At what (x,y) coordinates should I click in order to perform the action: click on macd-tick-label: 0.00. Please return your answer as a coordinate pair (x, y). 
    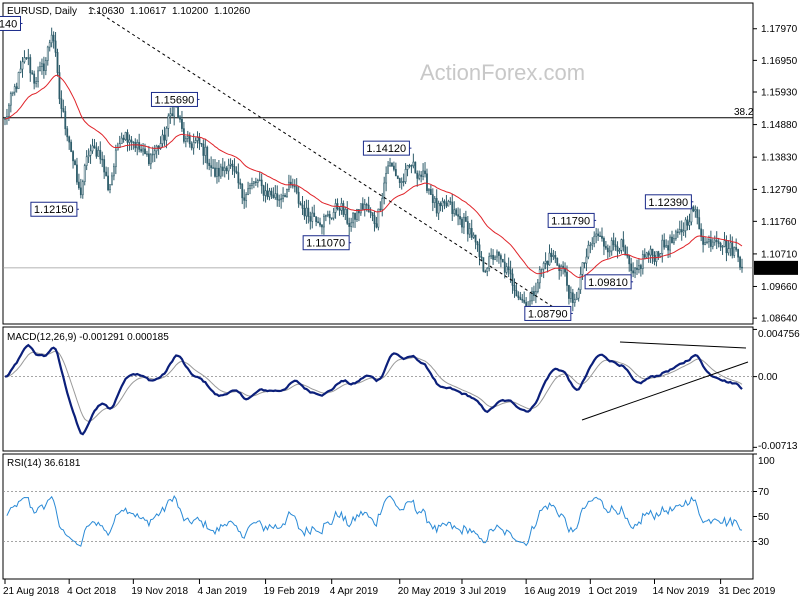
    Looking at the image, I should click on (768, 377).